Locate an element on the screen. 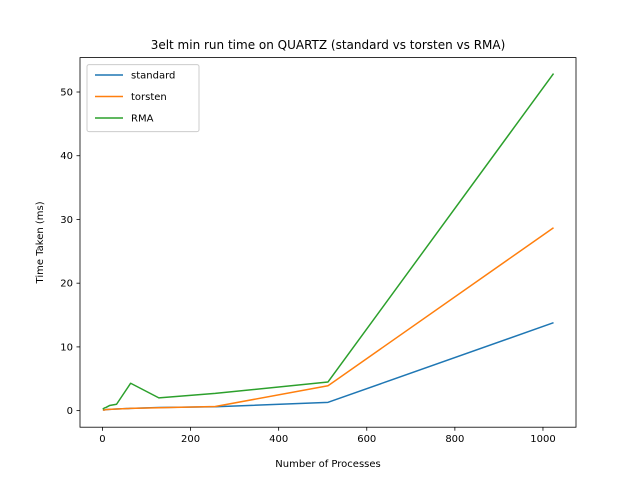  legend: standard torsten RMA is located at coordinates (143, 98).